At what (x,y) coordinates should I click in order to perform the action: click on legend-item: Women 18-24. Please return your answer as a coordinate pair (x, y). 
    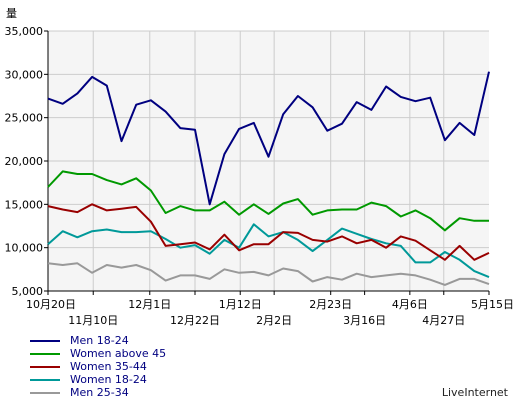
    Looking at the image, I should click on (98, 379).